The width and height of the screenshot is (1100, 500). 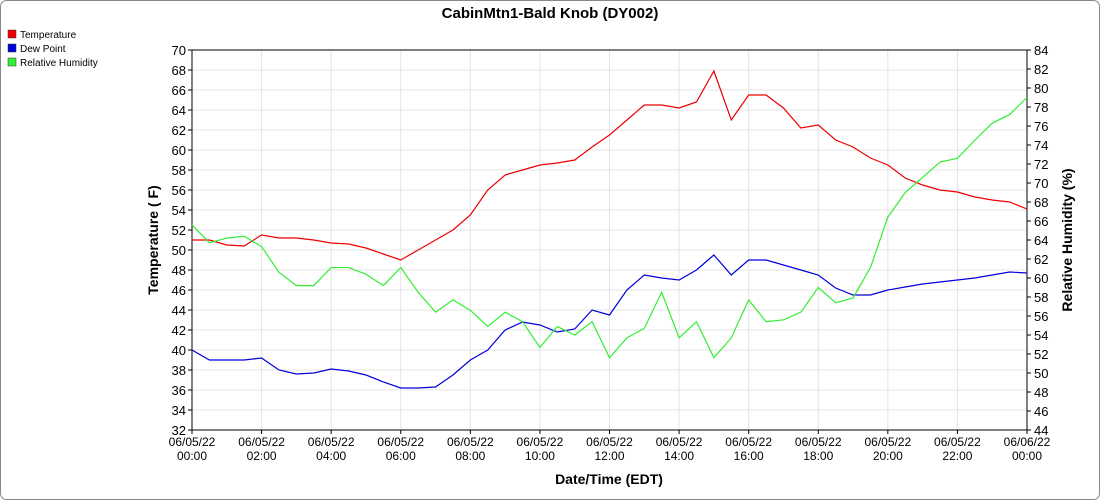 What do you see at coordinates (609, 479) in the screenshot?
I see `x-axis-label: Date/Time (EDT)` at bounding box center [609, 479].